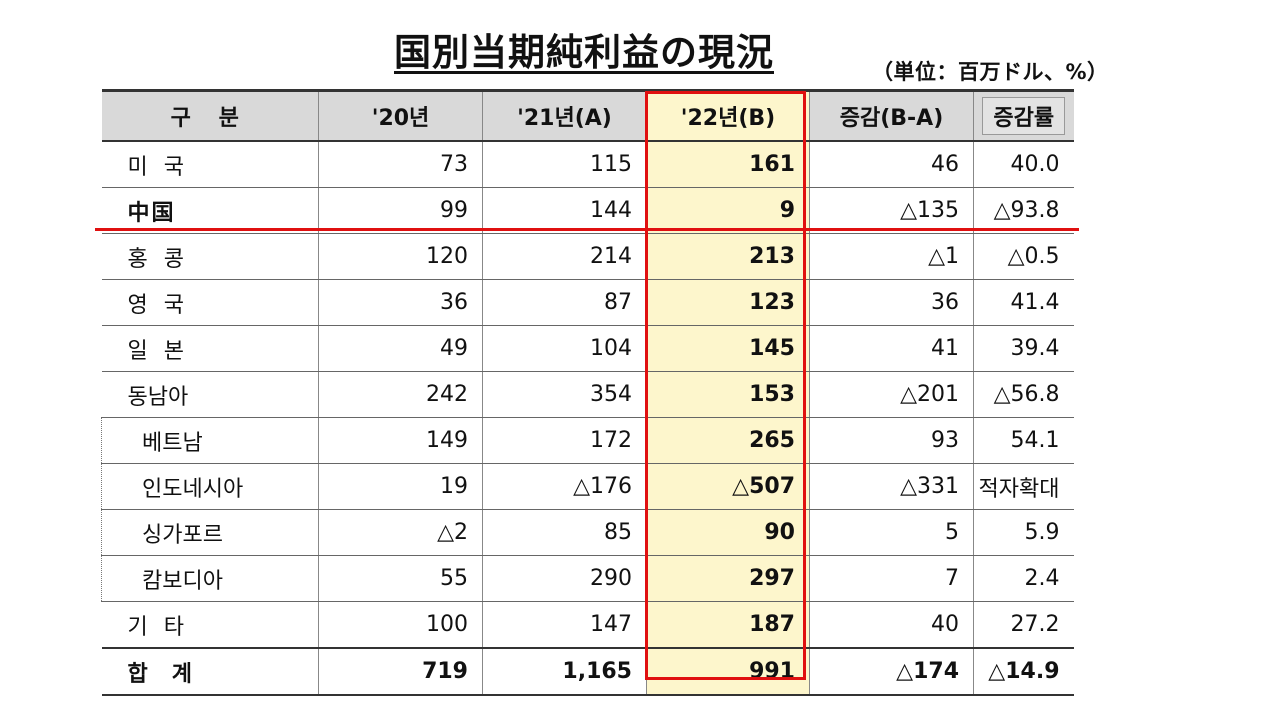 The height and width of the screenshot is (720, 1280). What do you see at coordinates (891, 440) in the screenshot?
I see `cell-change: 93` at bounding box center [891, 440].